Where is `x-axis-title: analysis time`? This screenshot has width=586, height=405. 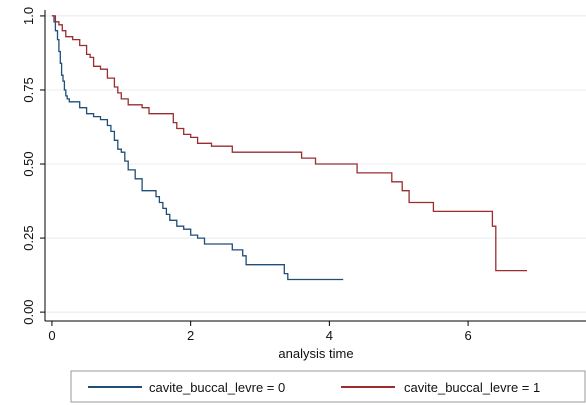 x-axis-title: analysis time is located at coordinates (315, 353).